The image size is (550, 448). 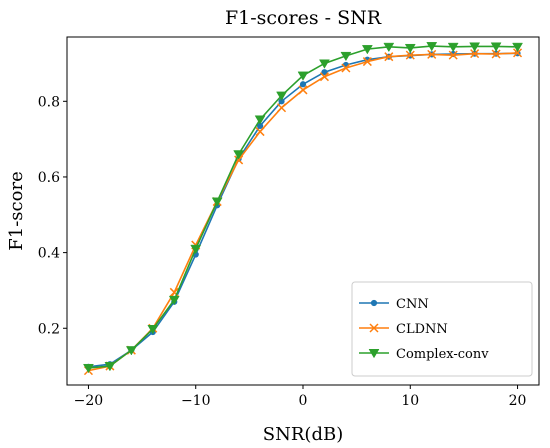 What do you see at coordinates (49, 102) in the screenshot?
I see `y-tick-label: 0.8` at bounding box center [49, 102].